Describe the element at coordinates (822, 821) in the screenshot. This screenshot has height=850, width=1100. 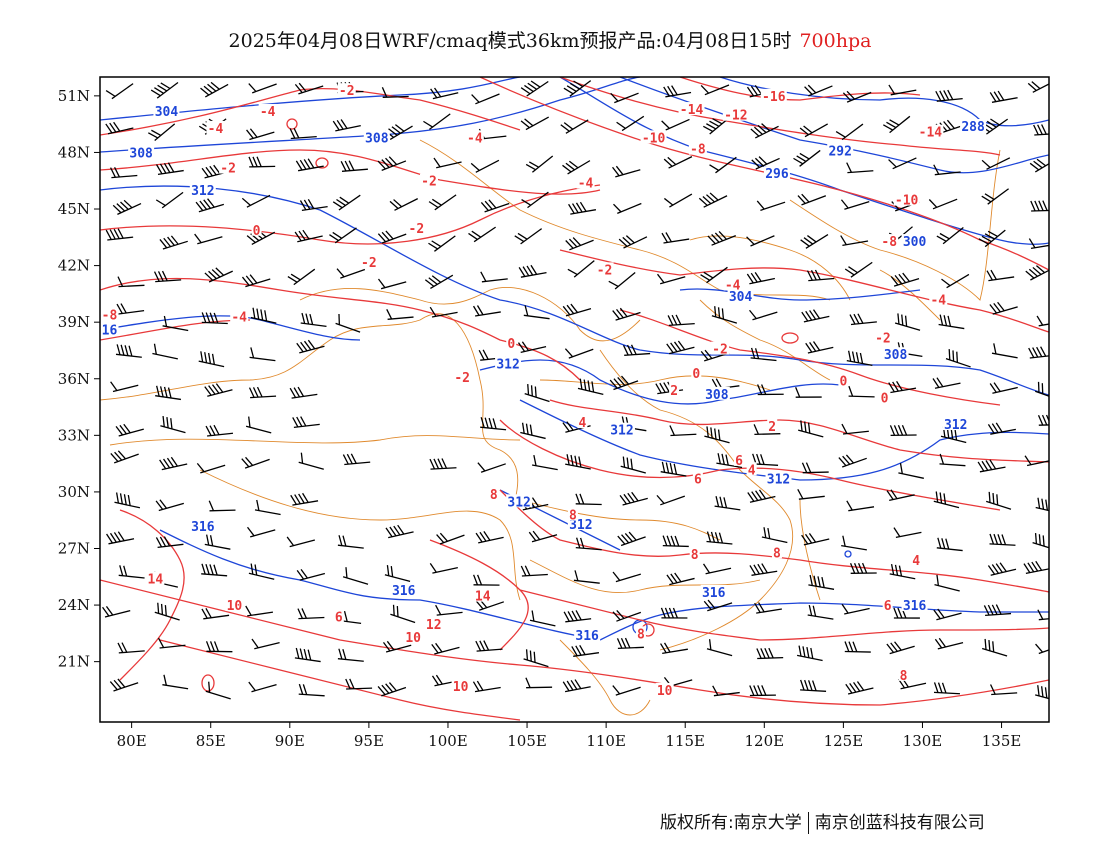
I see `copyright-footer: 版权所有:南京大学 南京创蓝科技有限公司` at that location.